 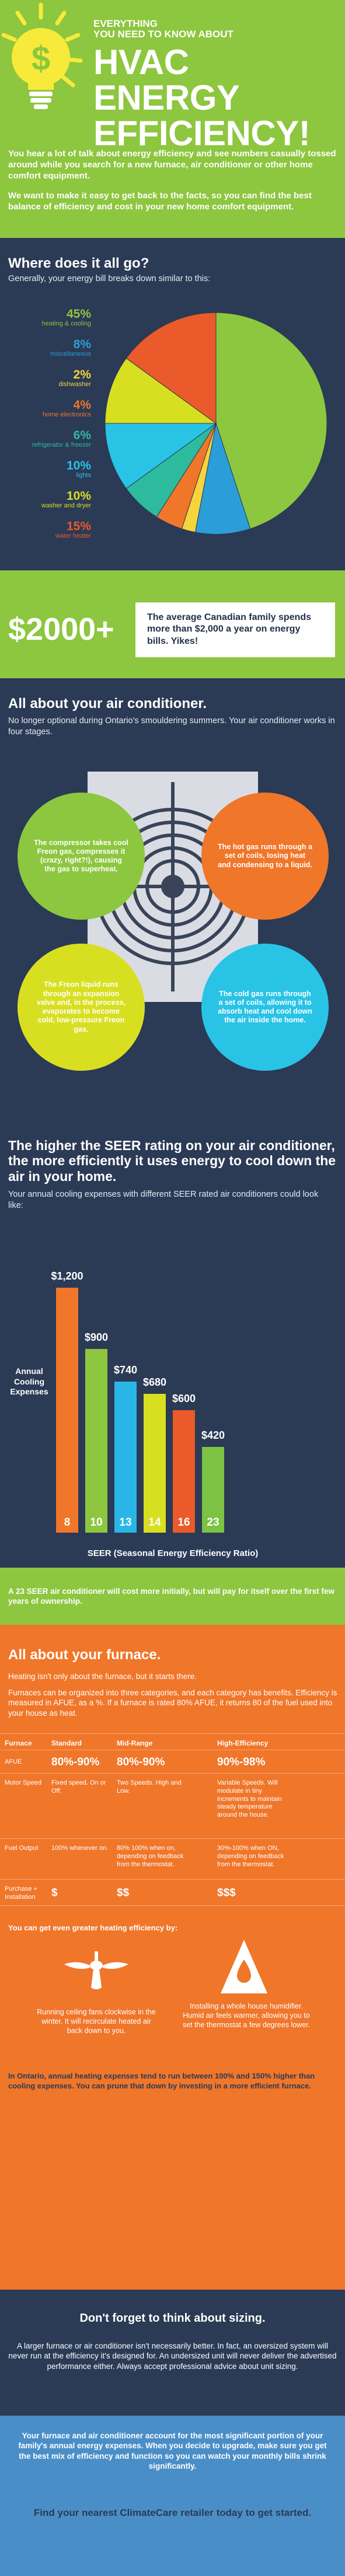 What do you see at coordinates (173, 1553) in the screenshot?
I see `chart-x-label: SEER (Seasonal Energy Efficiency Ratio)` at bounding box center [173, 1553].